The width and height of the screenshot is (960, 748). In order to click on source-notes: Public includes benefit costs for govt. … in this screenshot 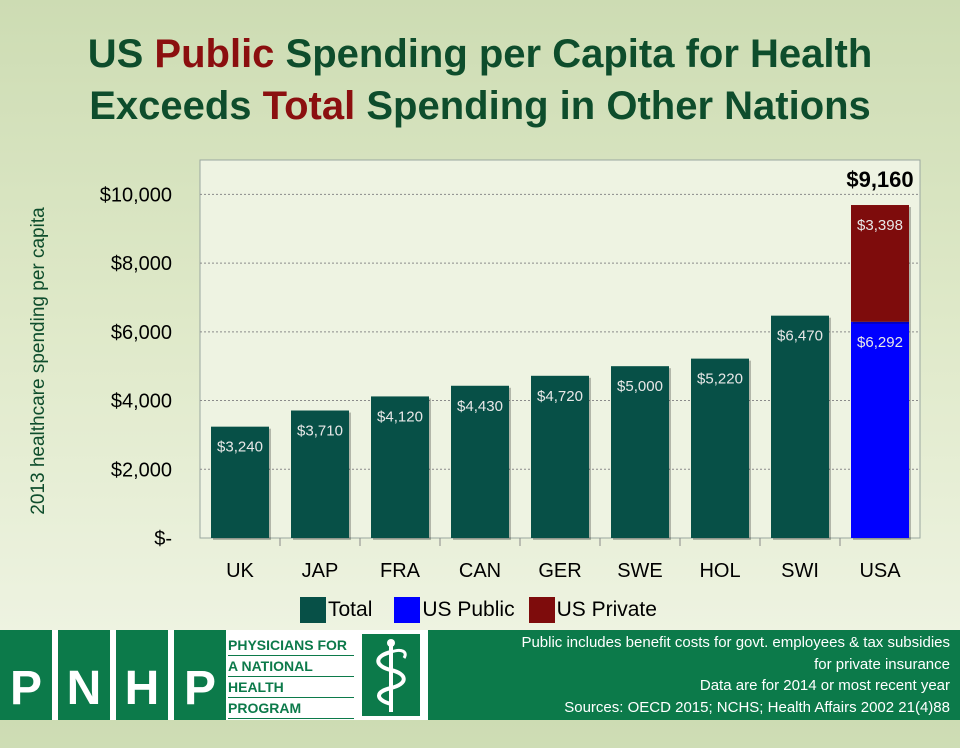, I will do `click(690, 675)`.